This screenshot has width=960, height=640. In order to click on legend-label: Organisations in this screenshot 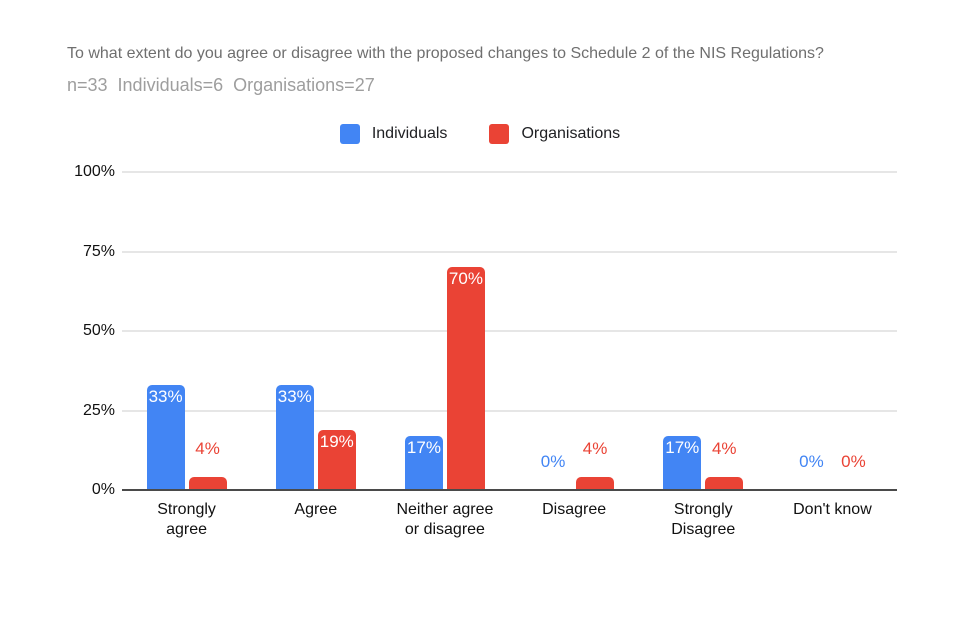, I will do `click(571, 133)`.